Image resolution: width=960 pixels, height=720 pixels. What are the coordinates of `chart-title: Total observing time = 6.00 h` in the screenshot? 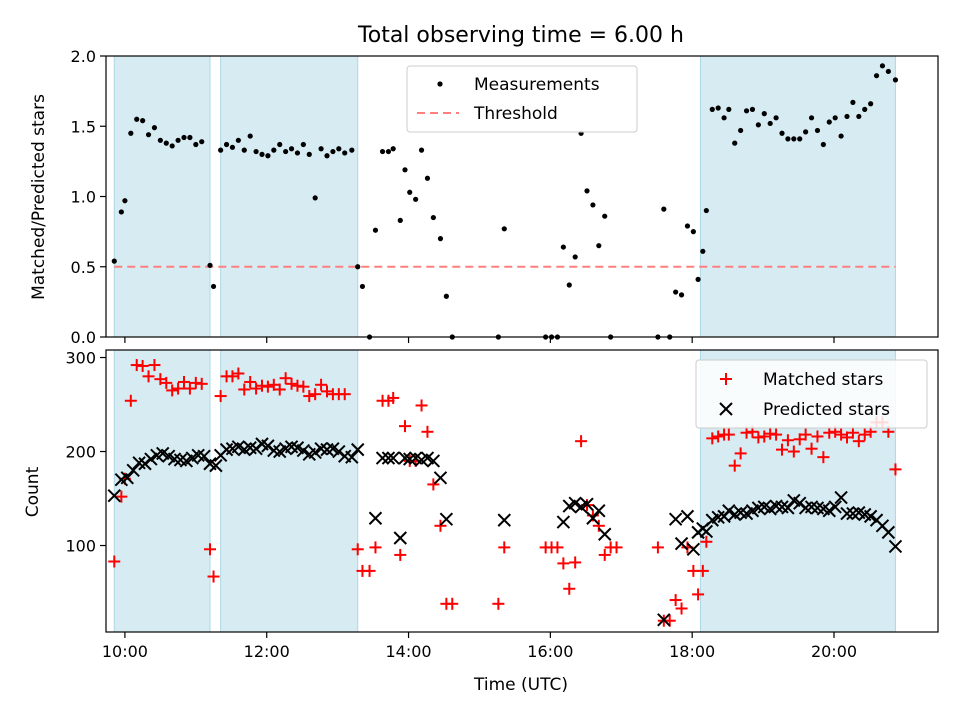 It's located at (520, 35).